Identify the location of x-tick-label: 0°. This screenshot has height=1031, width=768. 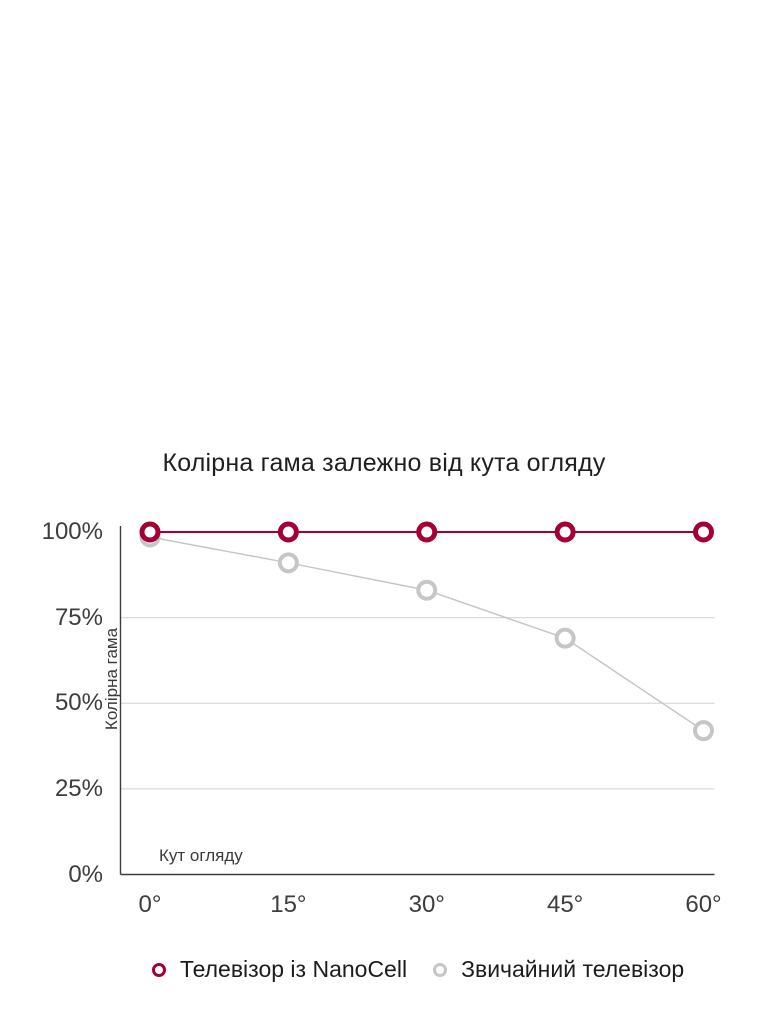
(150, 904).